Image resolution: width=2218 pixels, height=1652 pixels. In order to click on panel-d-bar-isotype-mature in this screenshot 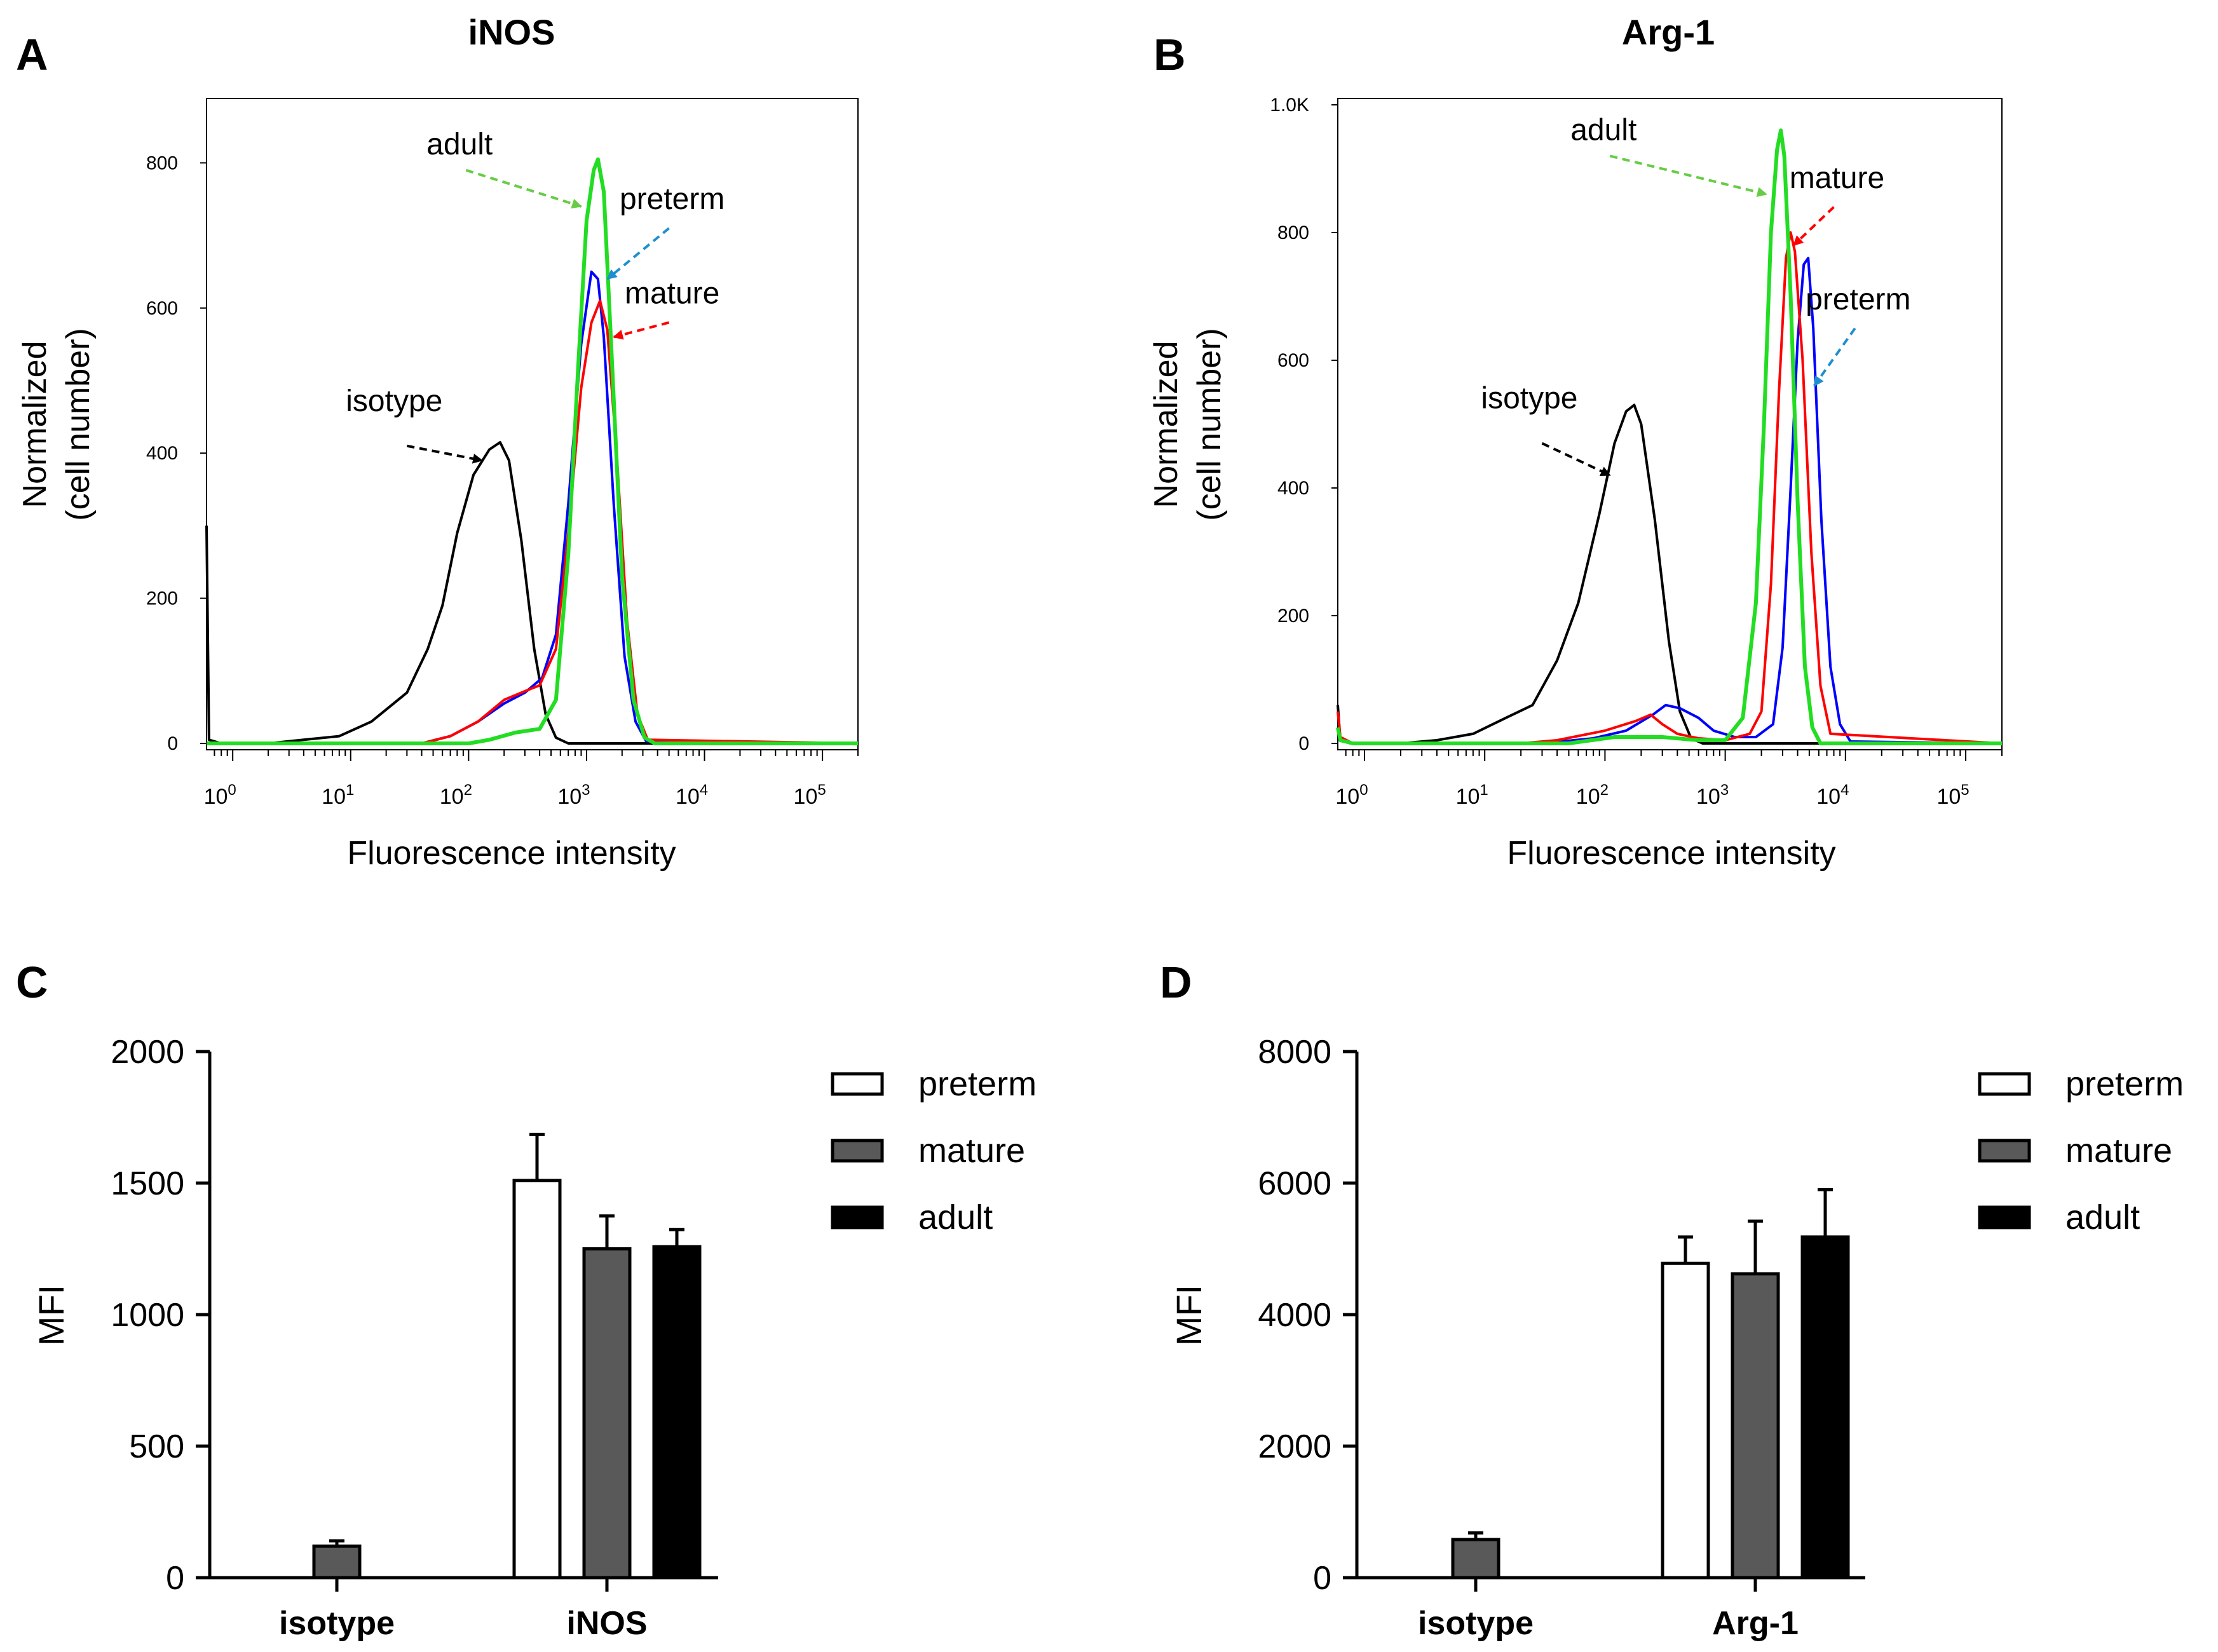, I will do `click(1475, 1559)`.